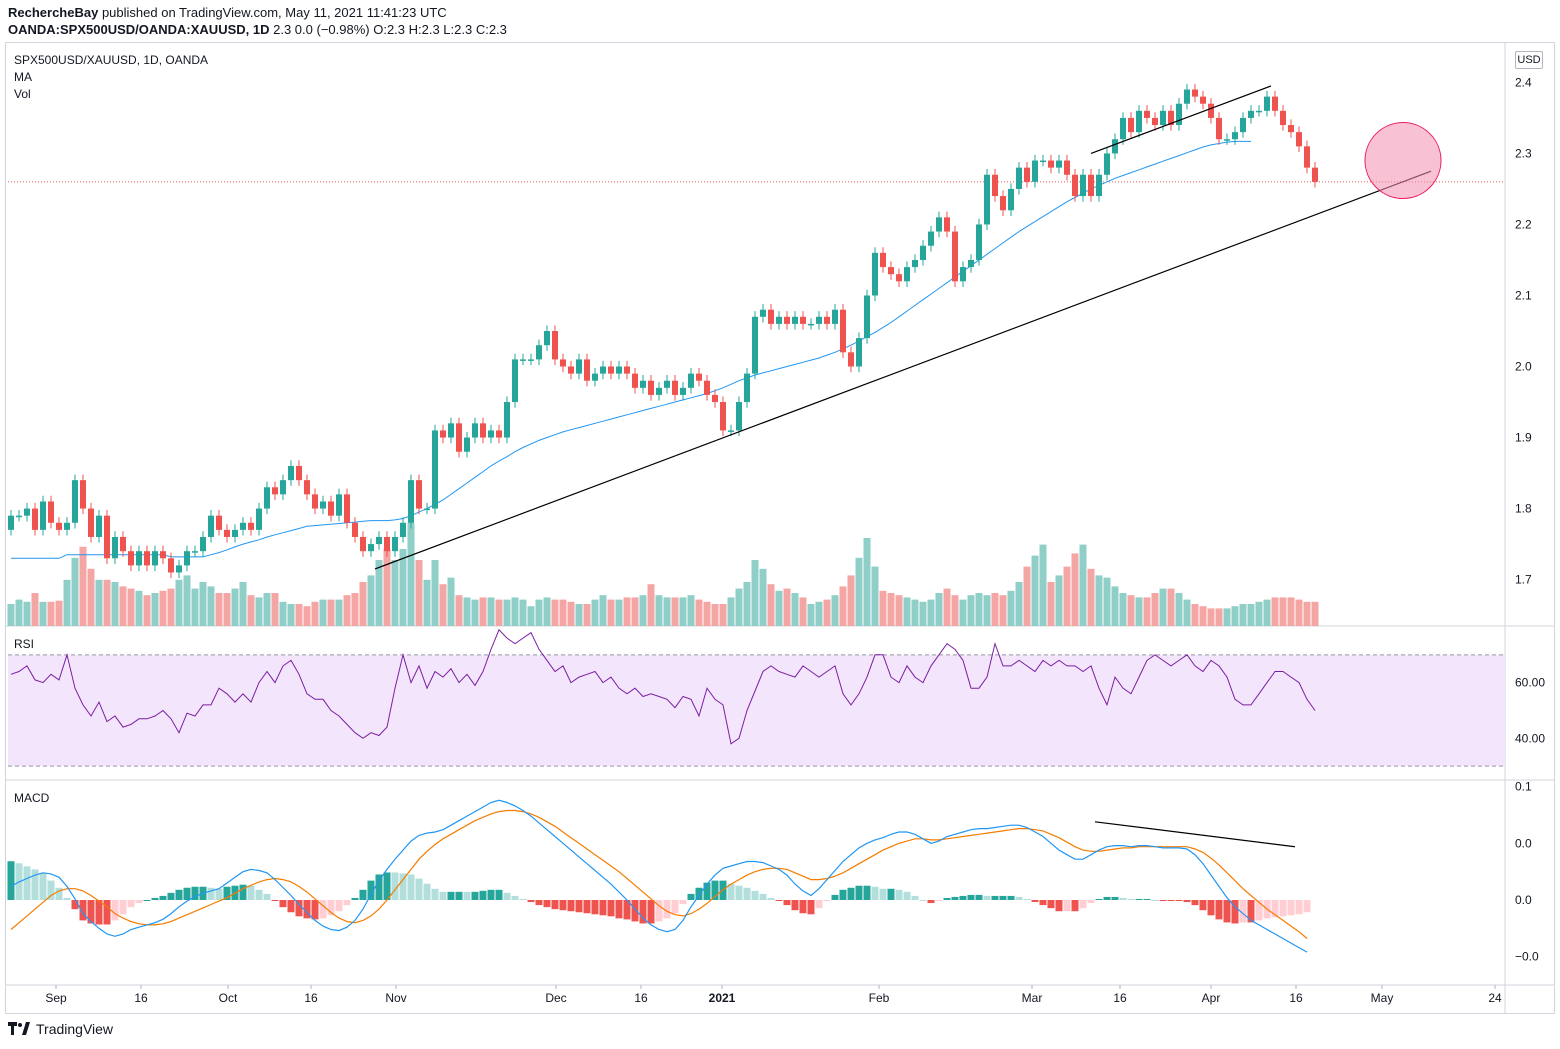 The width and height of the screenshot is (1560, 1049). Describe the element at coordinates (139, 29) in the screenshot. I see `symbol-text: OANDA:SPX500USD/OANDA:XAUUSD, 1D` at that location.